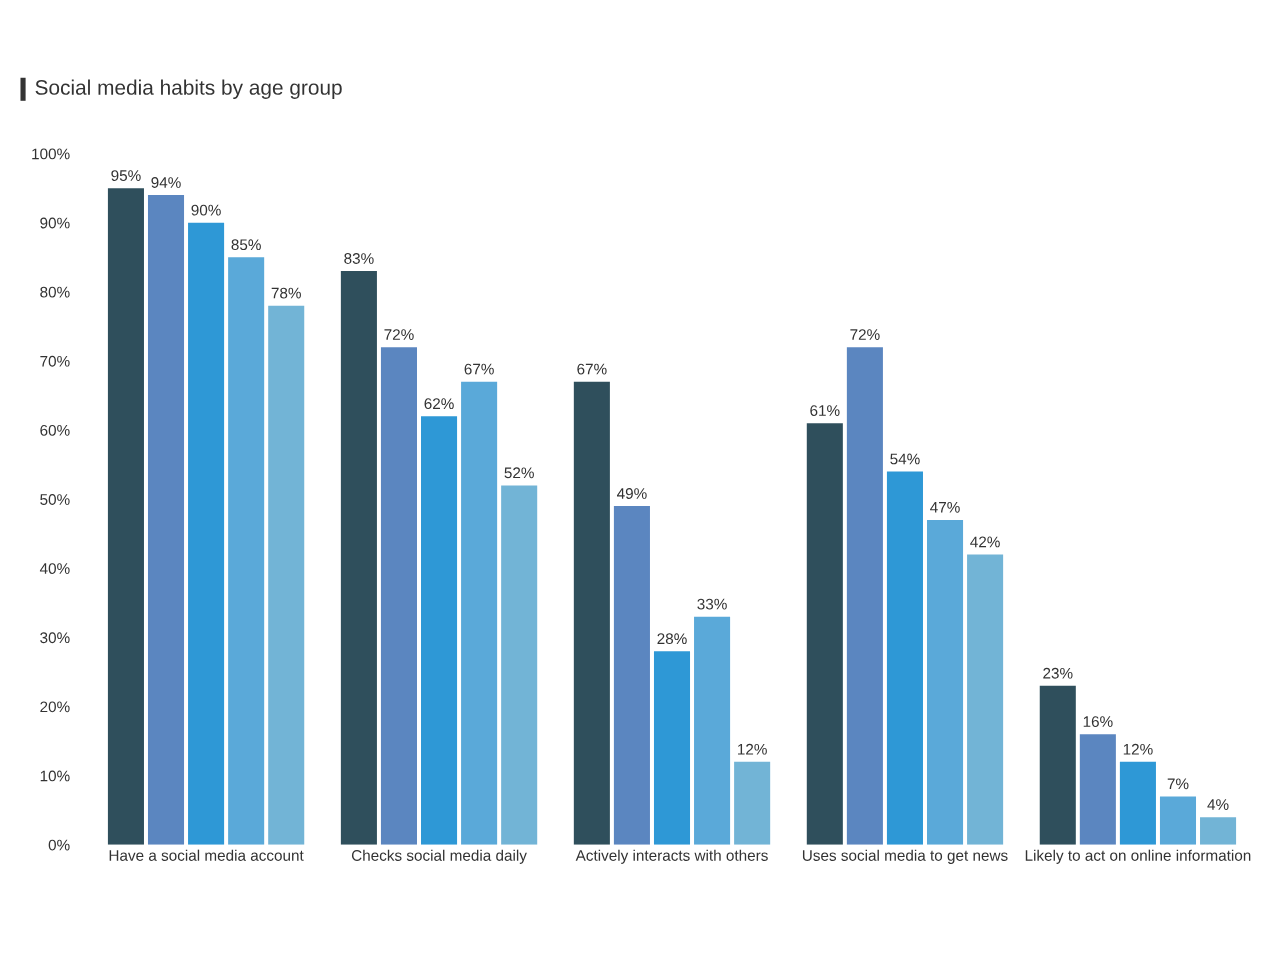  What do you see at coordinates (188, 89) in the screenshot?
I see `chart-title: Social media habits by age group` at bounding box center [188, 89].